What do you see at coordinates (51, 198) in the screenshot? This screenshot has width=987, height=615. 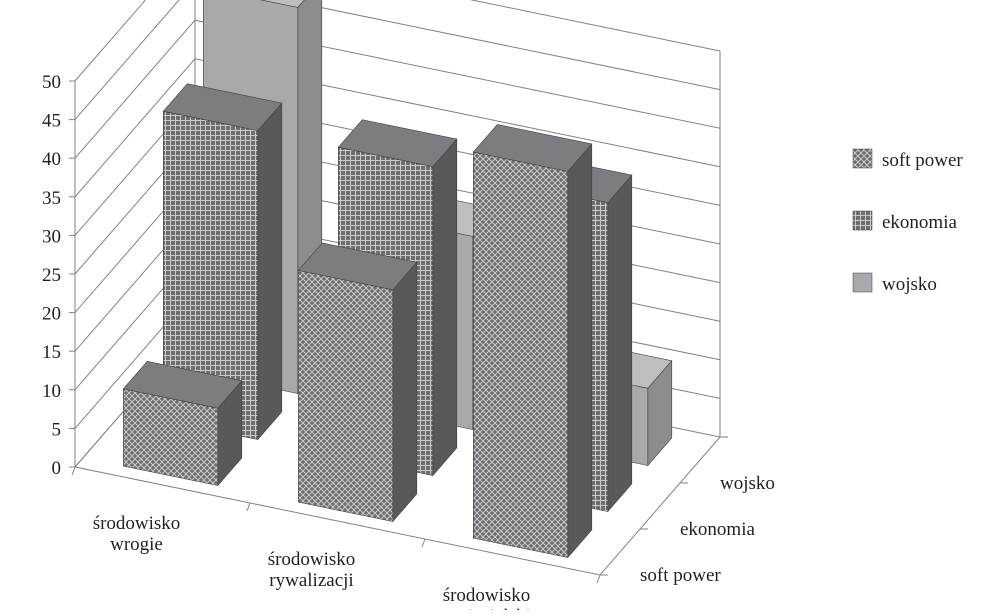 I see `y-tick-label: 35` at bounding box center [51, 198].